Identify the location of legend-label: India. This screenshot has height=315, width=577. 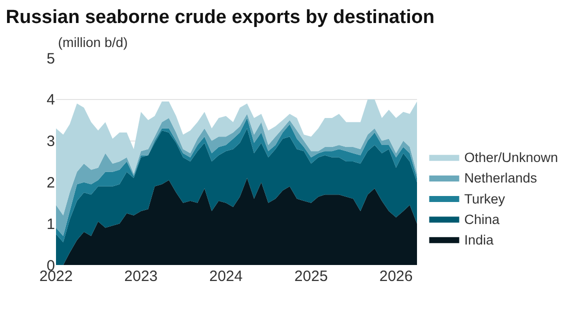
(479, 240).